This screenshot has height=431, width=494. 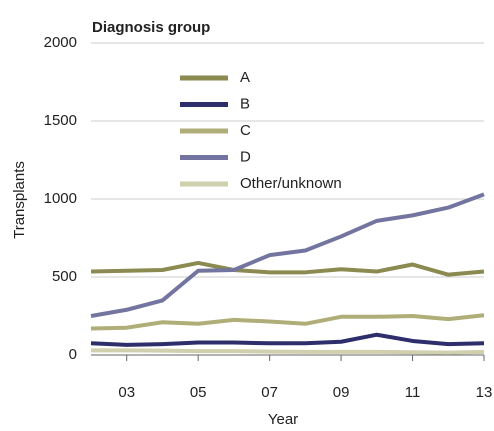 I want to click on y-tick-label: 1500, so click(x=60, y=120).